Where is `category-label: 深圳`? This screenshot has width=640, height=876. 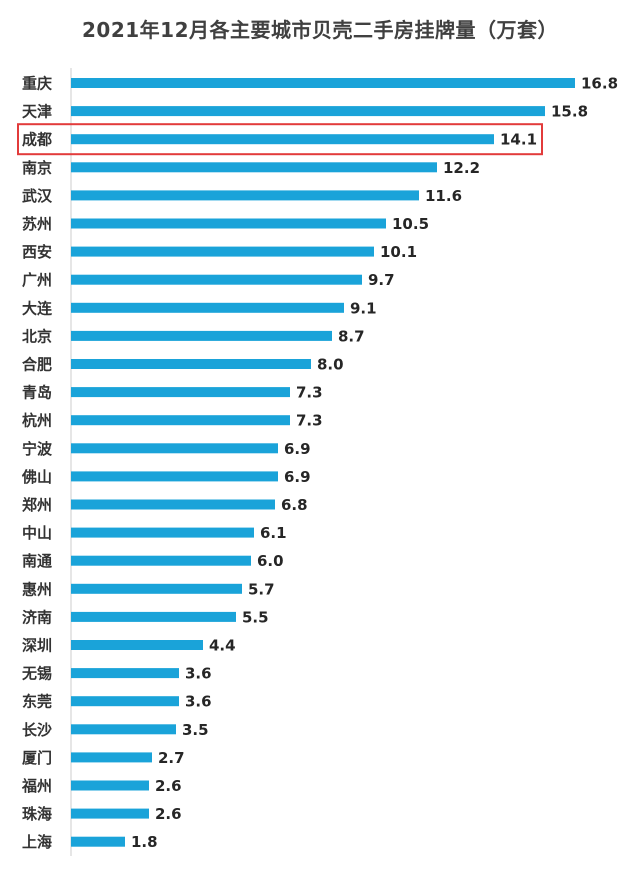 category-label: 深圳 is located at coordinates (37, 646).